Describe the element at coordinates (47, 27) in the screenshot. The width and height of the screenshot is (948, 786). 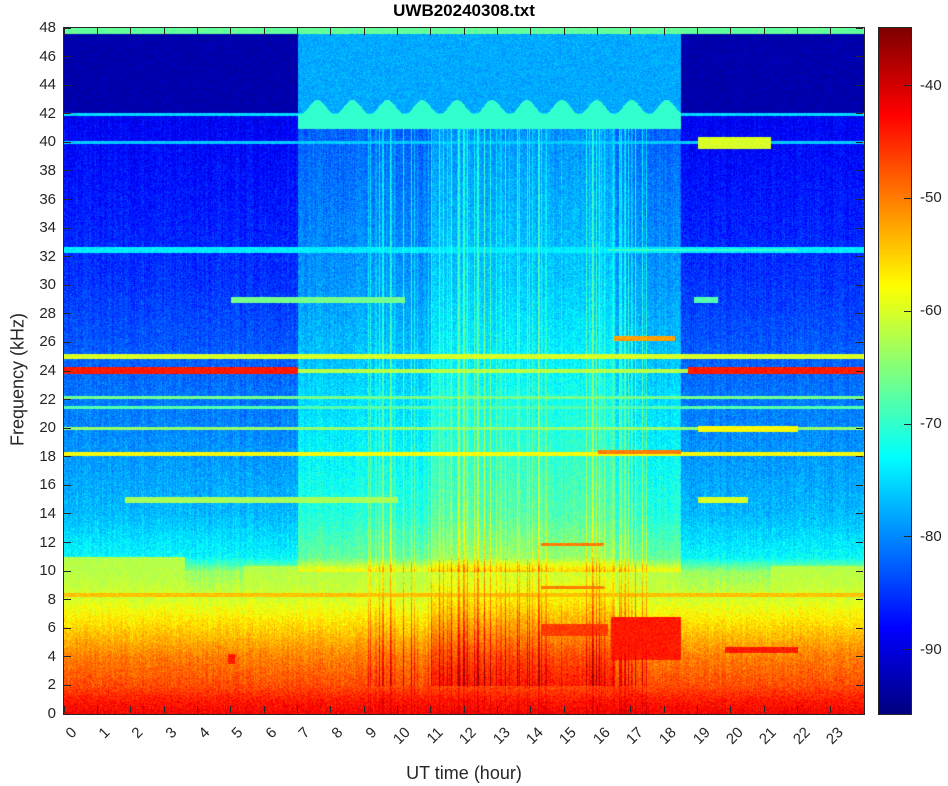
I see `y-tick-label: 48` at that location.